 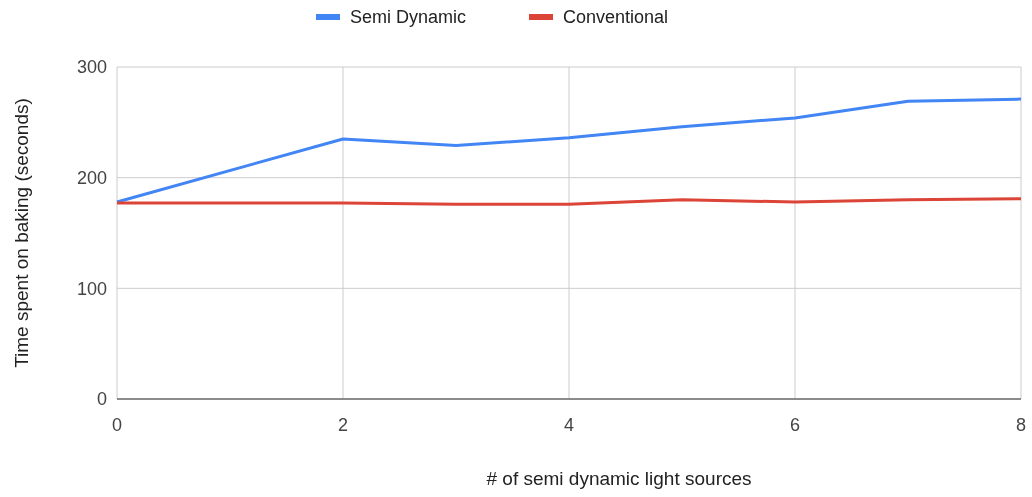 What do you see at coordinates (91, 288) in the screenshot?
I see `y-tick-label: 100` at bounding box center [91, 288].